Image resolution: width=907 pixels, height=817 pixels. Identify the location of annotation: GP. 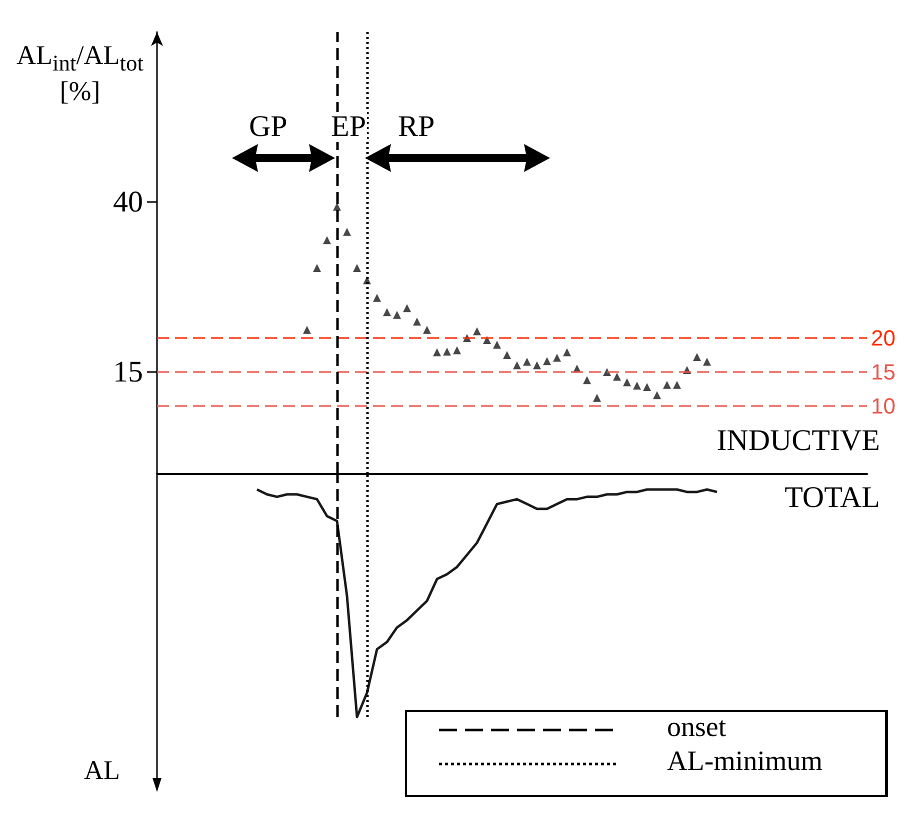
(268, 126).